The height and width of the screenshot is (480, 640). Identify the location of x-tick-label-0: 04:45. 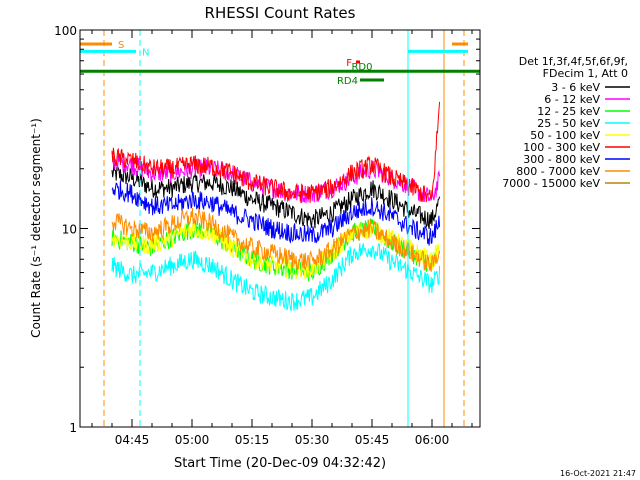
(132, 440).